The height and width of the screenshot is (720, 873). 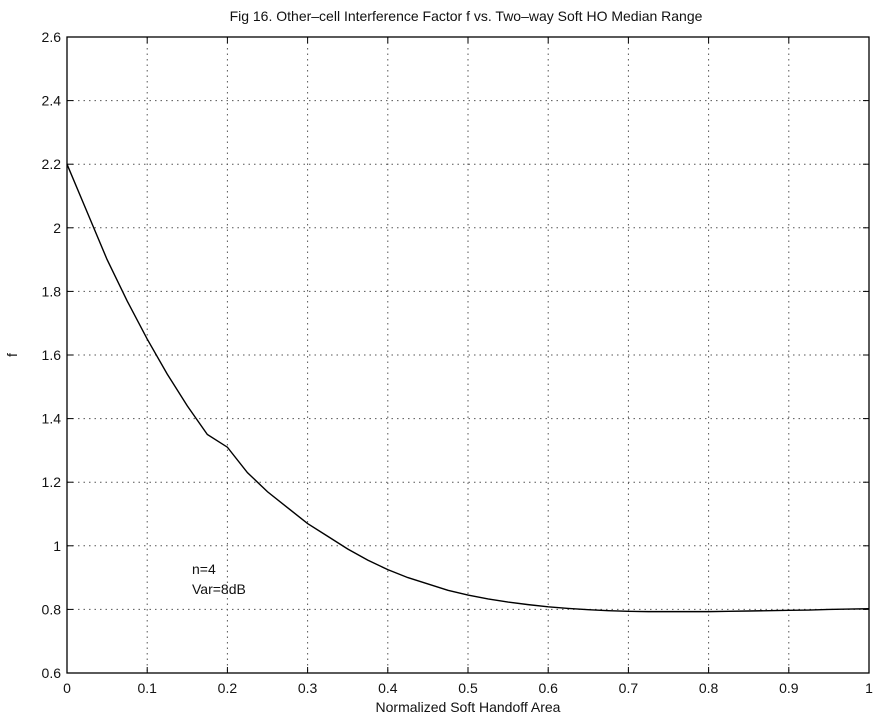 I want to click on annotation-var: Var=8dB, so click(x=219, y=589).